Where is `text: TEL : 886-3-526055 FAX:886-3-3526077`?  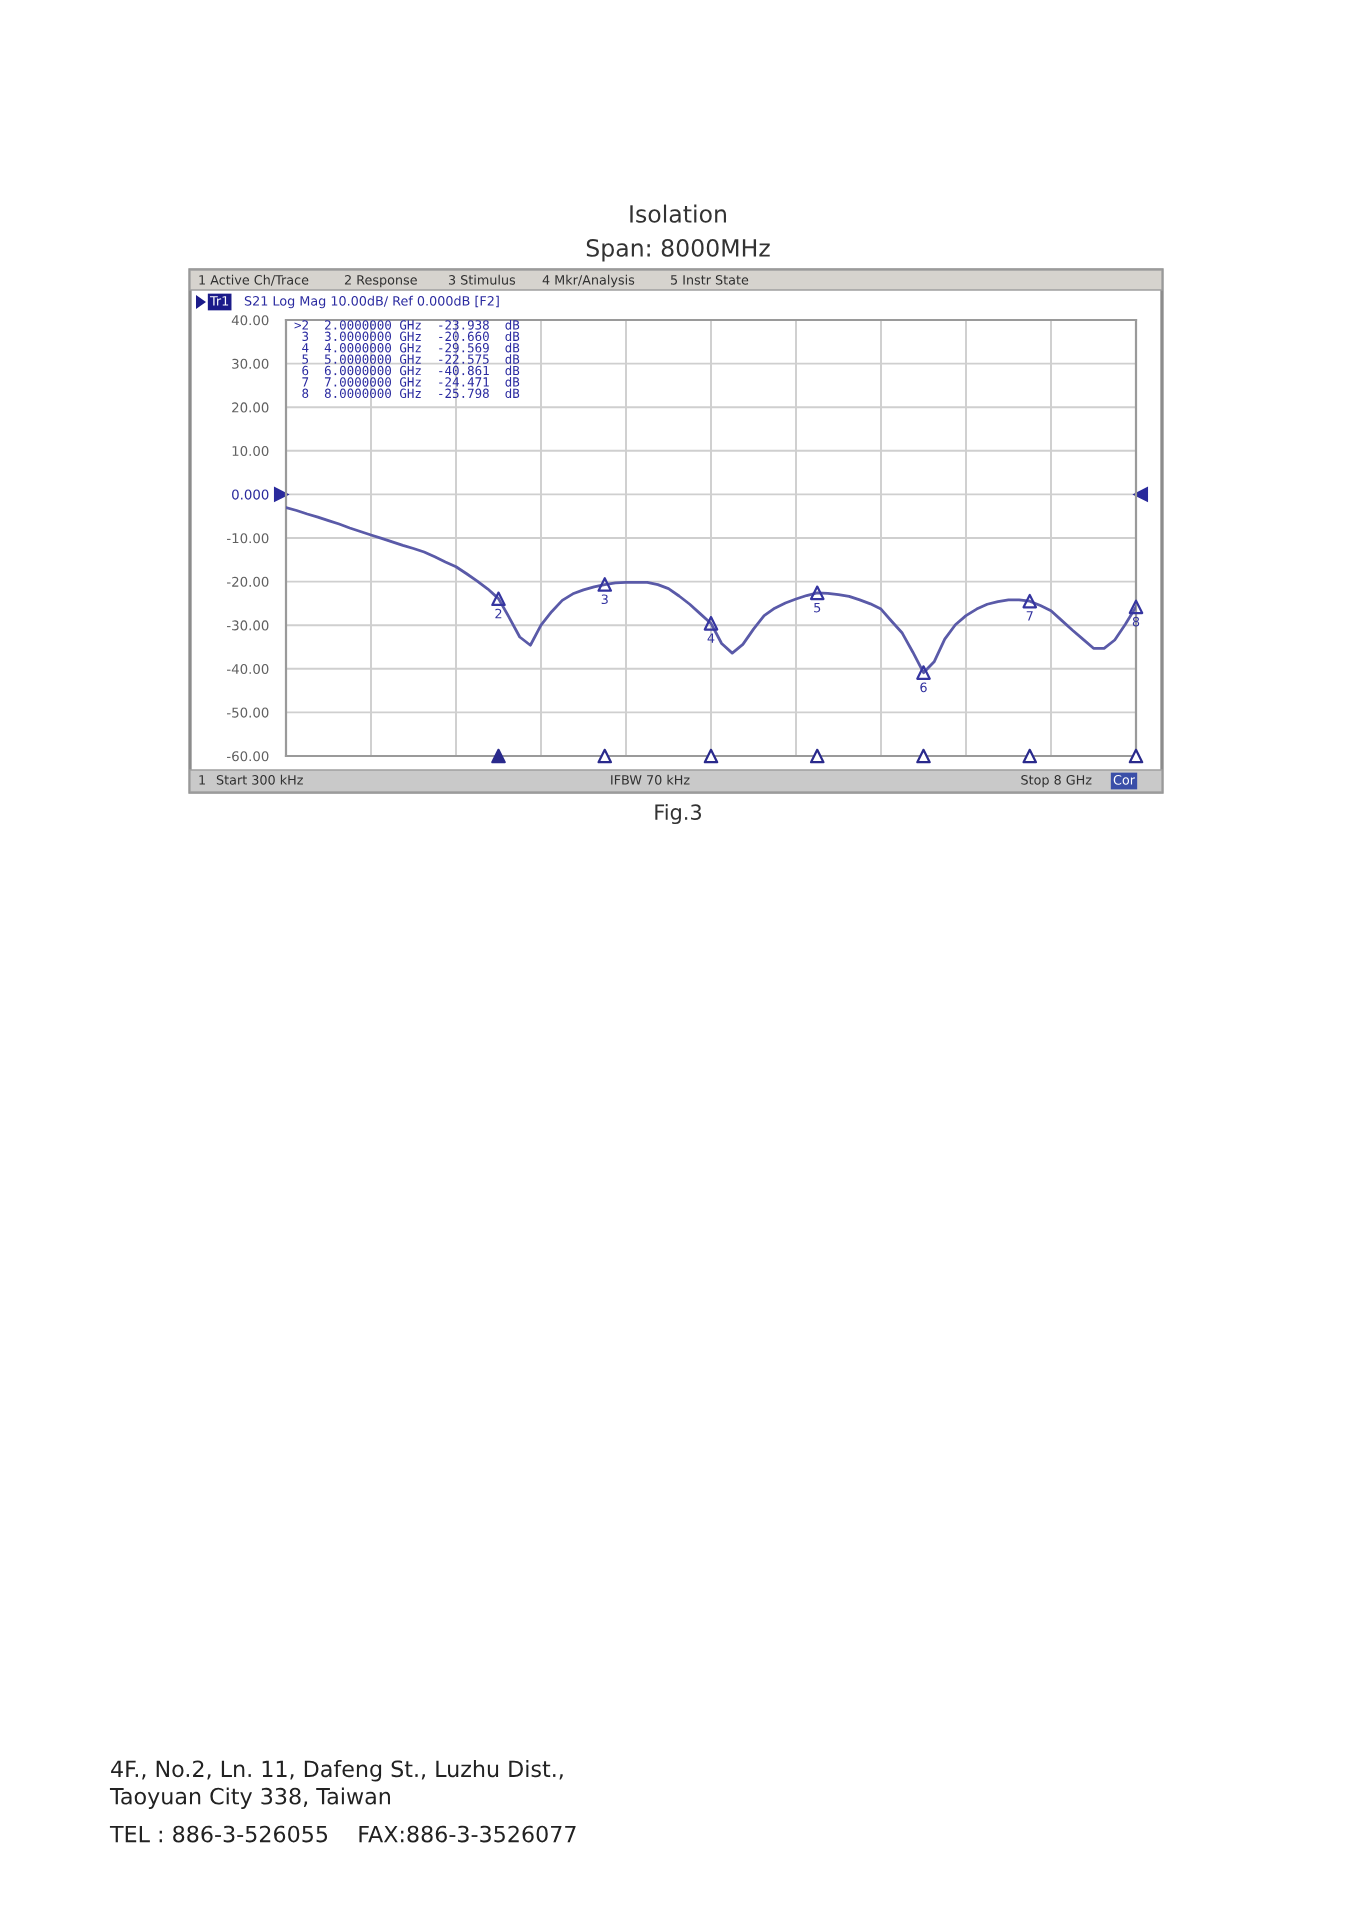
text: TEL : 886-3-526055 FAX:886-3-3526077 is located at coordinates (342, 1834).